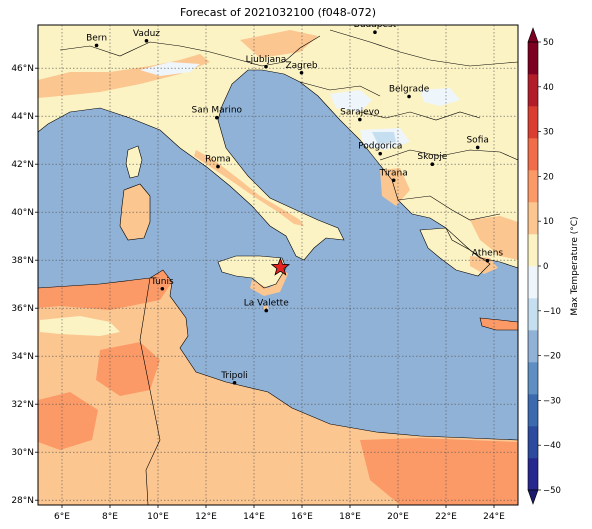  I want to click on city-label: Vaduz, so click(146, 34).